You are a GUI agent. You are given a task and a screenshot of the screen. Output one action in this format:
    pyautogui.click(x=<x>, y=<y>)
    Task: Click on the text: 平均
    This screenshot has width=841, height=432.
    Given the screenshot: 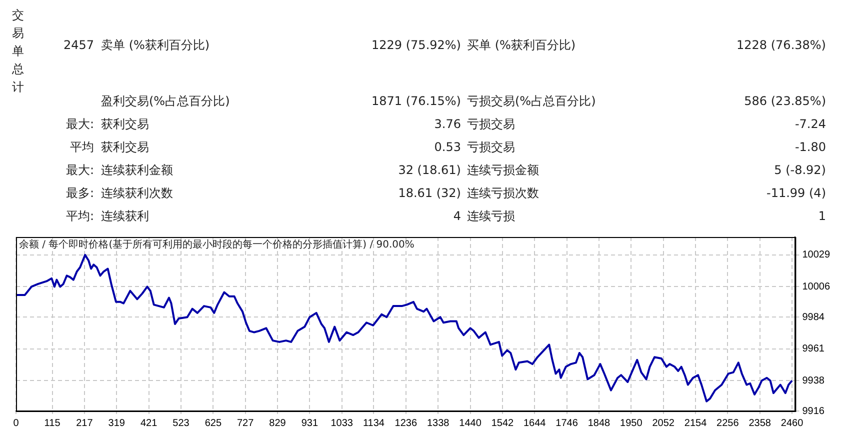 What is the action you would take?
    pyautogui.click(x=82, y=147)
    